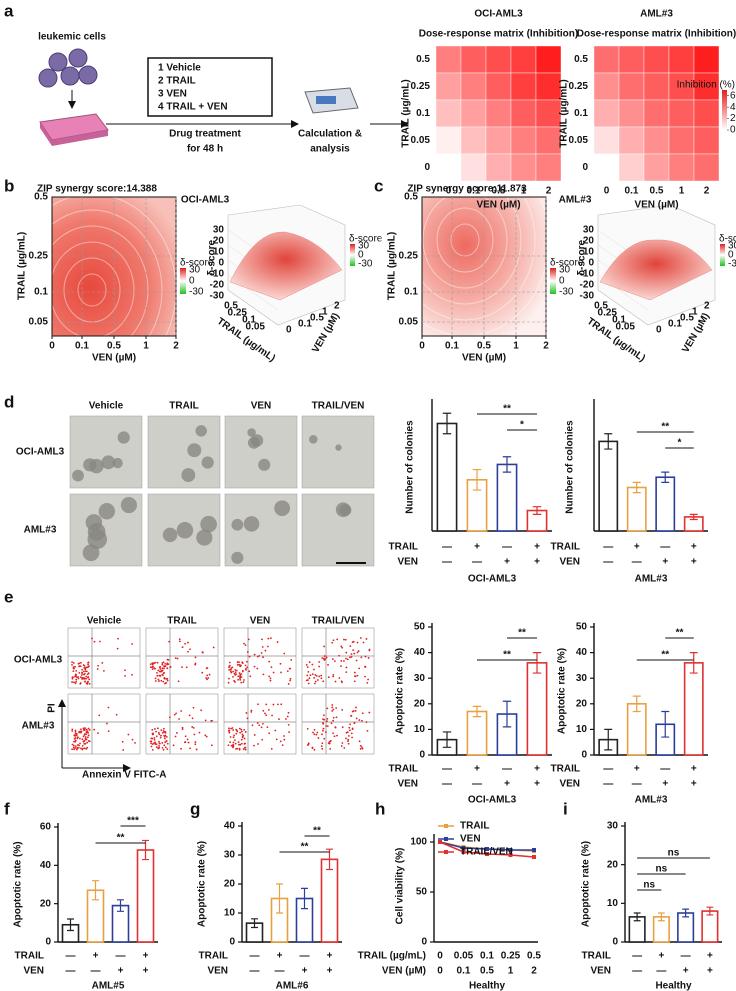 The image size is (736, 991). What do you see at coordinates (582, 703) in the screenshot?
I see `y-tick-label: 20` at bounding box center [582, 703].